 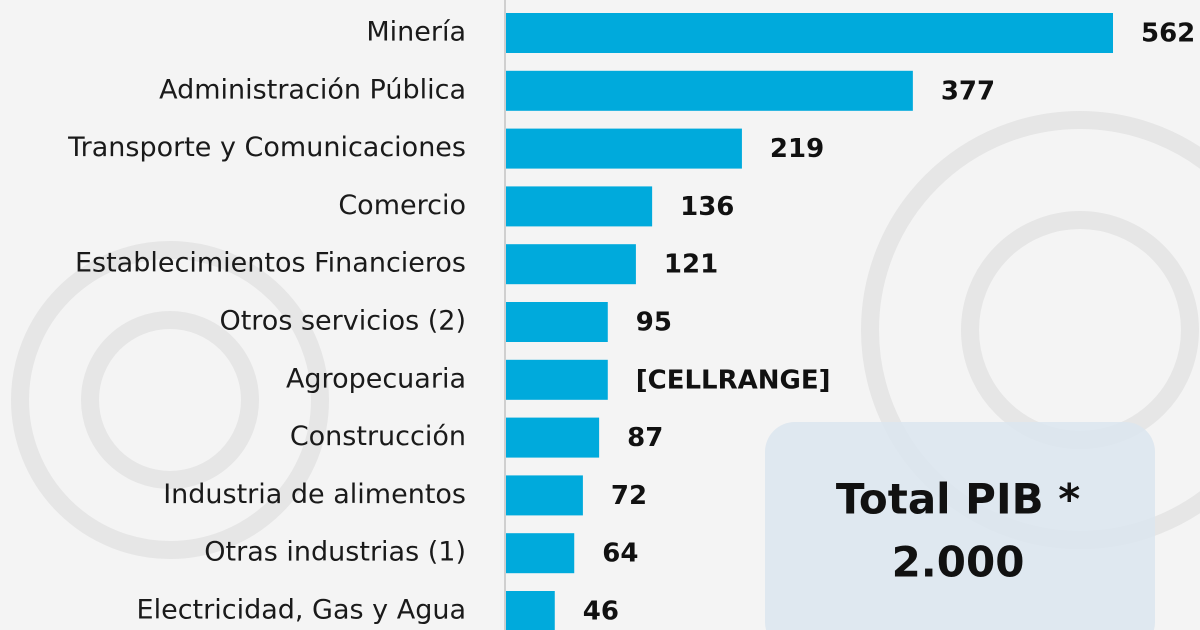 What do you see at coordinates (958, 562) in the screenshot?
I see `total-value: 2.000` at bounding box center [958, 562].